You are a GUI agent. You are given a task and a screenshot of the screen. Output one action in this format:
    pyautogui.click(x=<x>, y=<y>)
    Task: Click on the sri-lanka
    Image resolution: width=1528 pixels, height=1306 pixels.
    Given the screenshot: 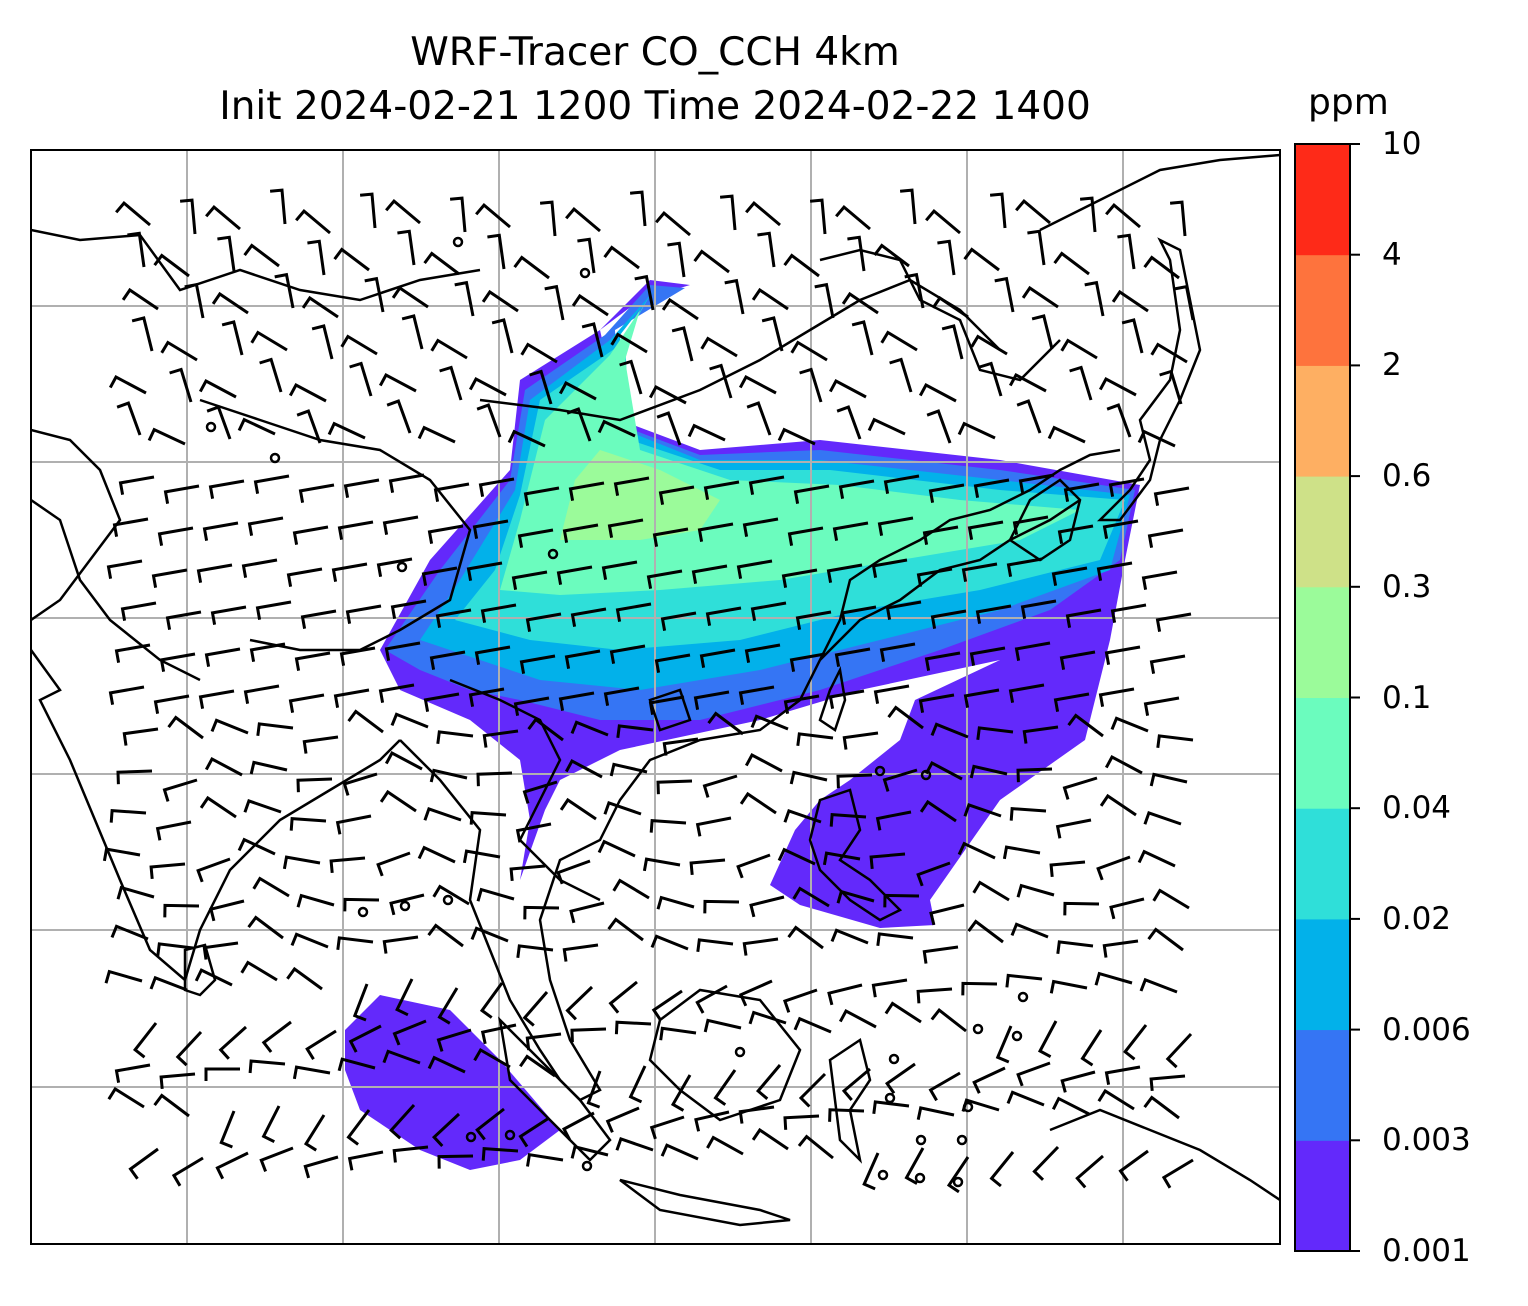 What is the action you would take?
    pyautogui.click(x=200, y=970)
    